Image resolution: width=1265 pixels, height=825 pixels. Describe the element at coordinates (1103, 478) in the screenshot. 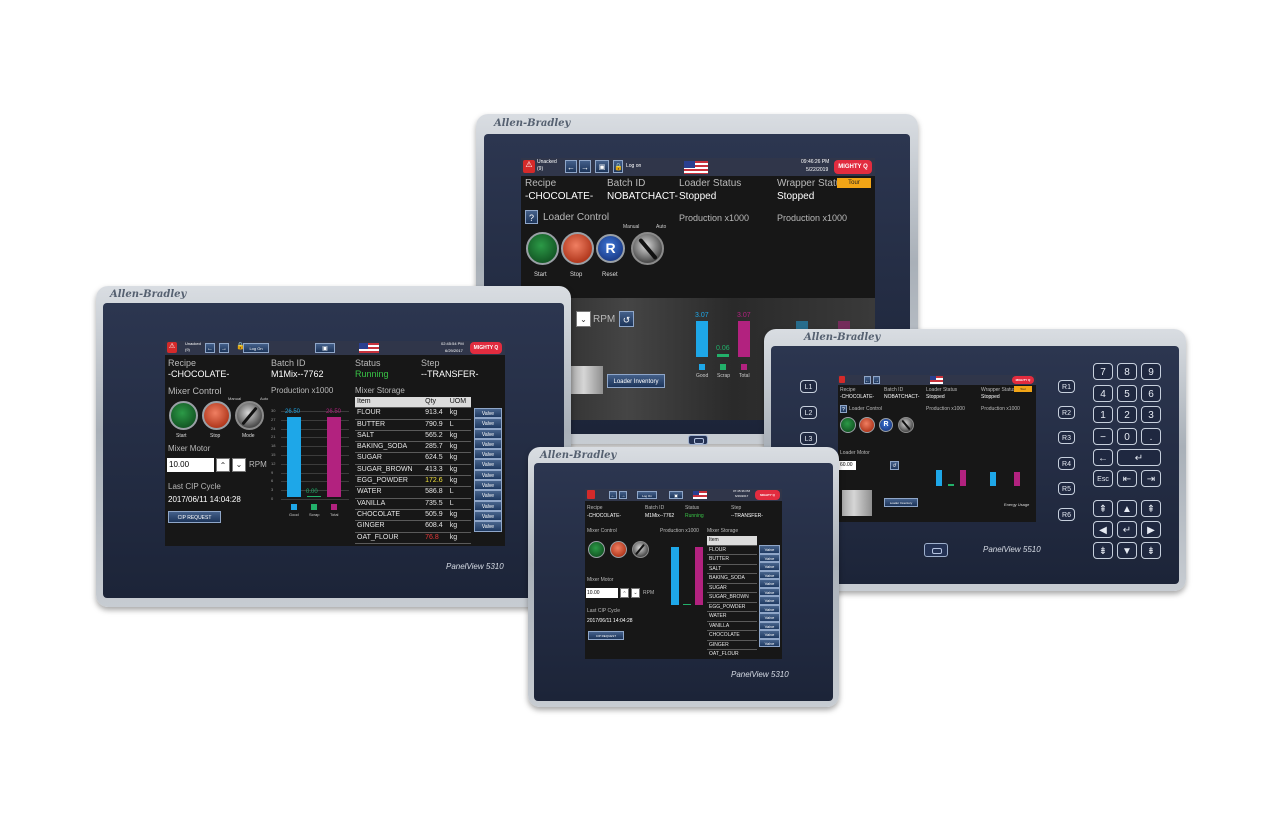

I see `esc-key: Esc` at that location.